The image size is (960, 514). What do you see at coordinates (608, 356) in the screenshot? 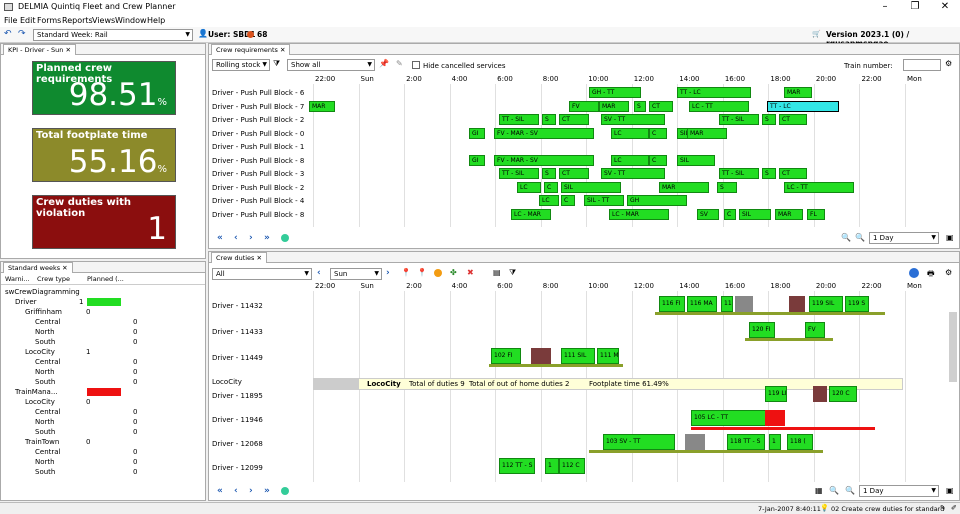
I see `duty-bar: 111 M` at bounding box center [608, 356].